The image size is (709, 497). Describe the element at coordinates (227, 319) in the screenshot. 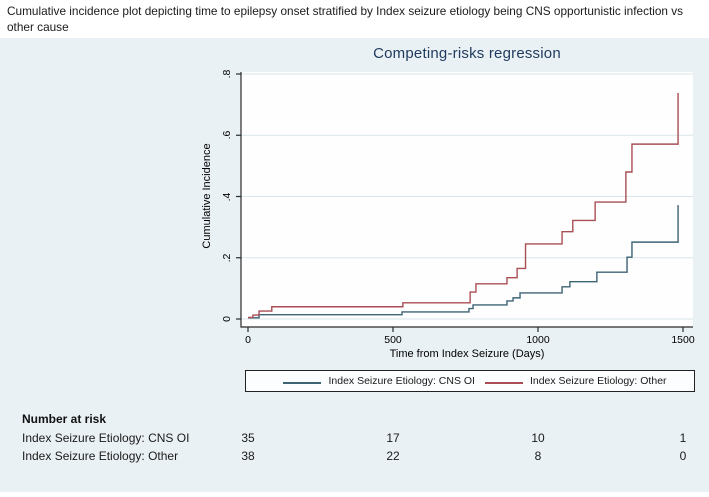

I see `y-tick-label: 0` at that location.